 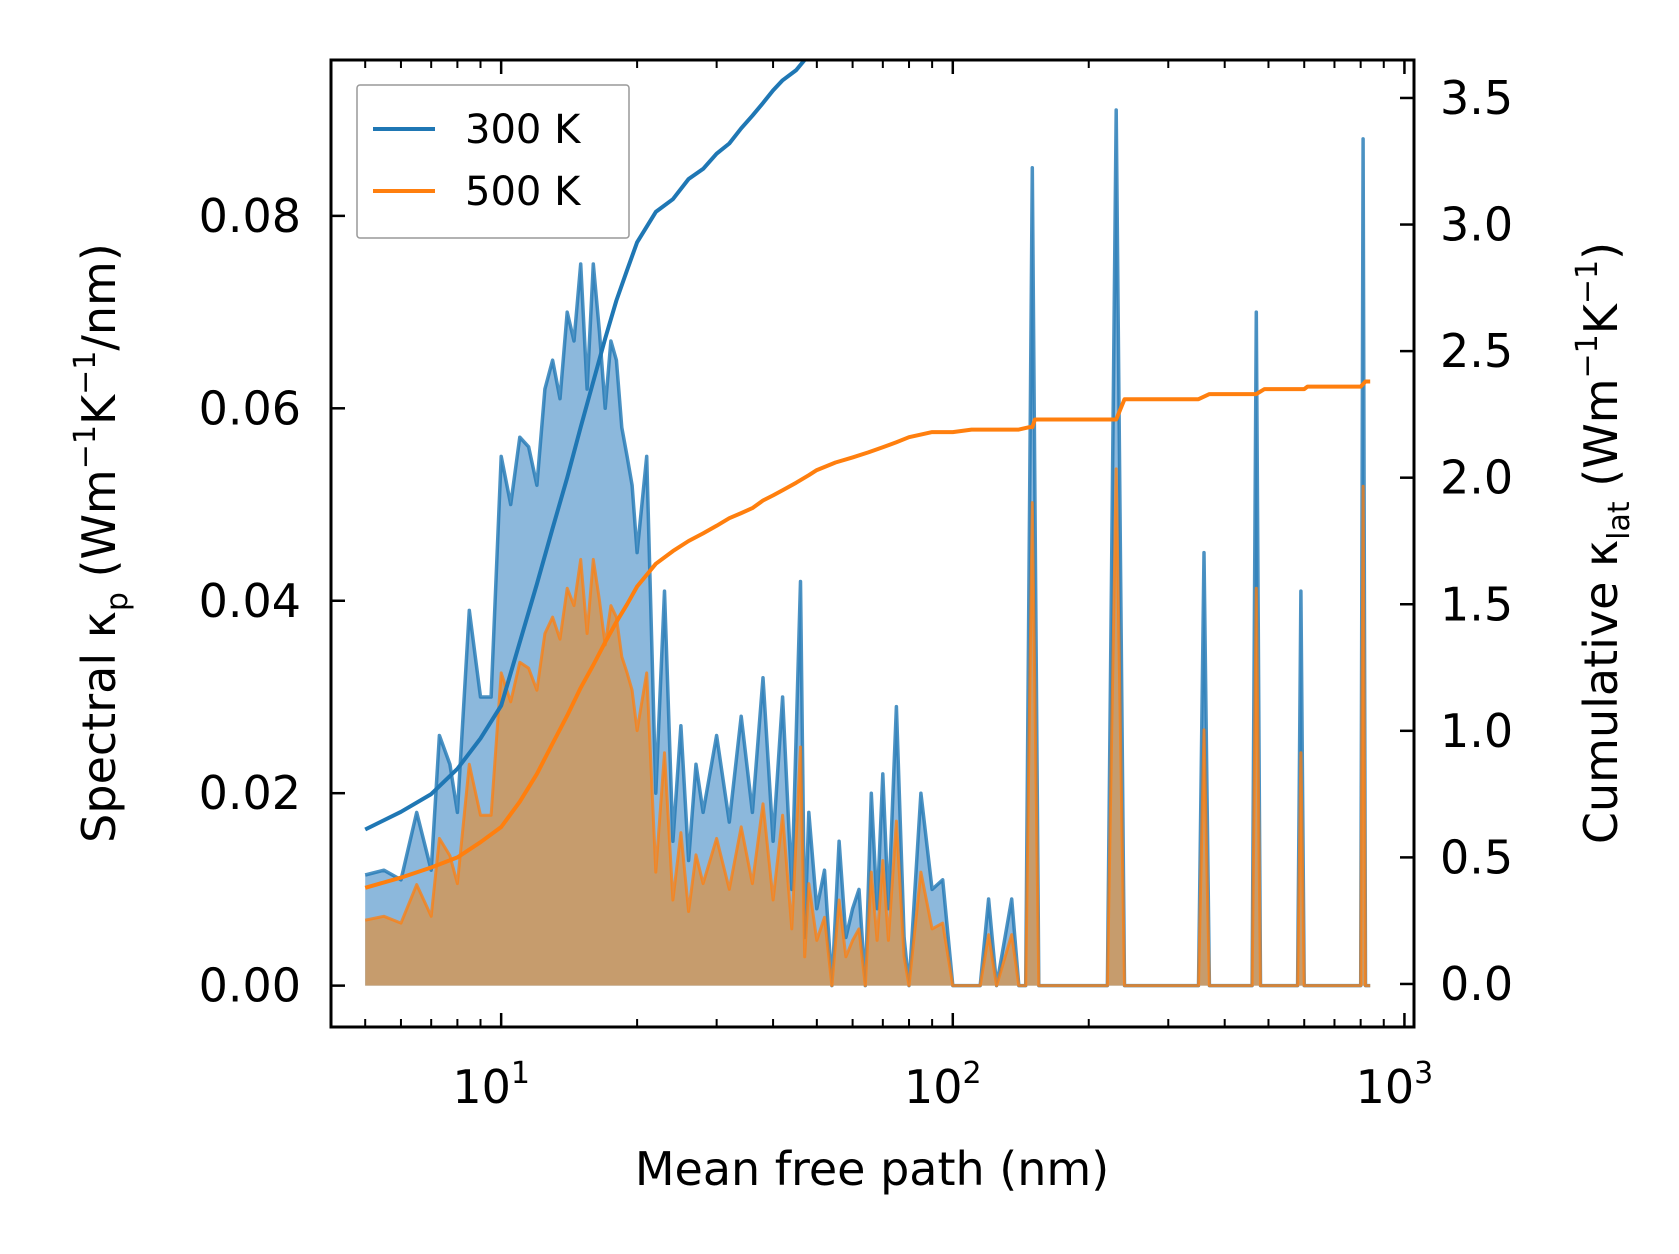 I want to click on y-right-label-sub: lat, so click(x=1619, y=520).